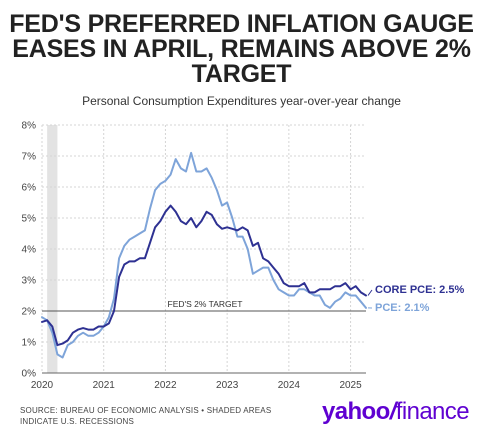 This screenshot has width=483, height=432. Describe the element at coordinates (227, 385) in the screenshot. I see `x-tick-label: 2023` at that location.